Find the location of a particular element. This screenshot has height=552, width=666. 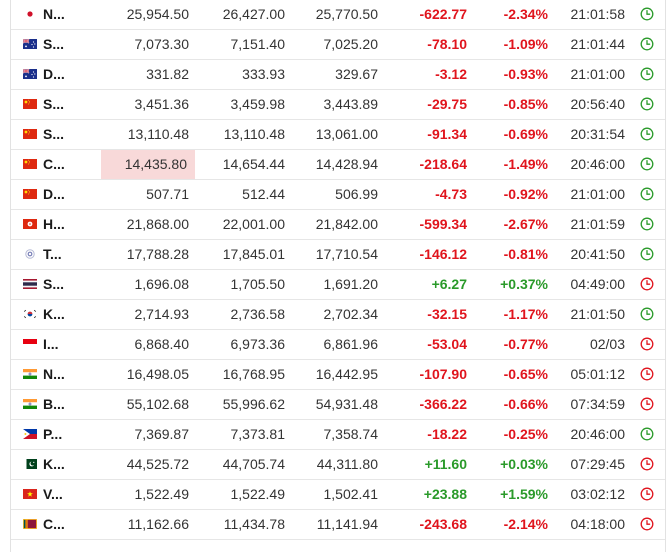

low-price: 7,358.74 is located at coordinates (351, 434).